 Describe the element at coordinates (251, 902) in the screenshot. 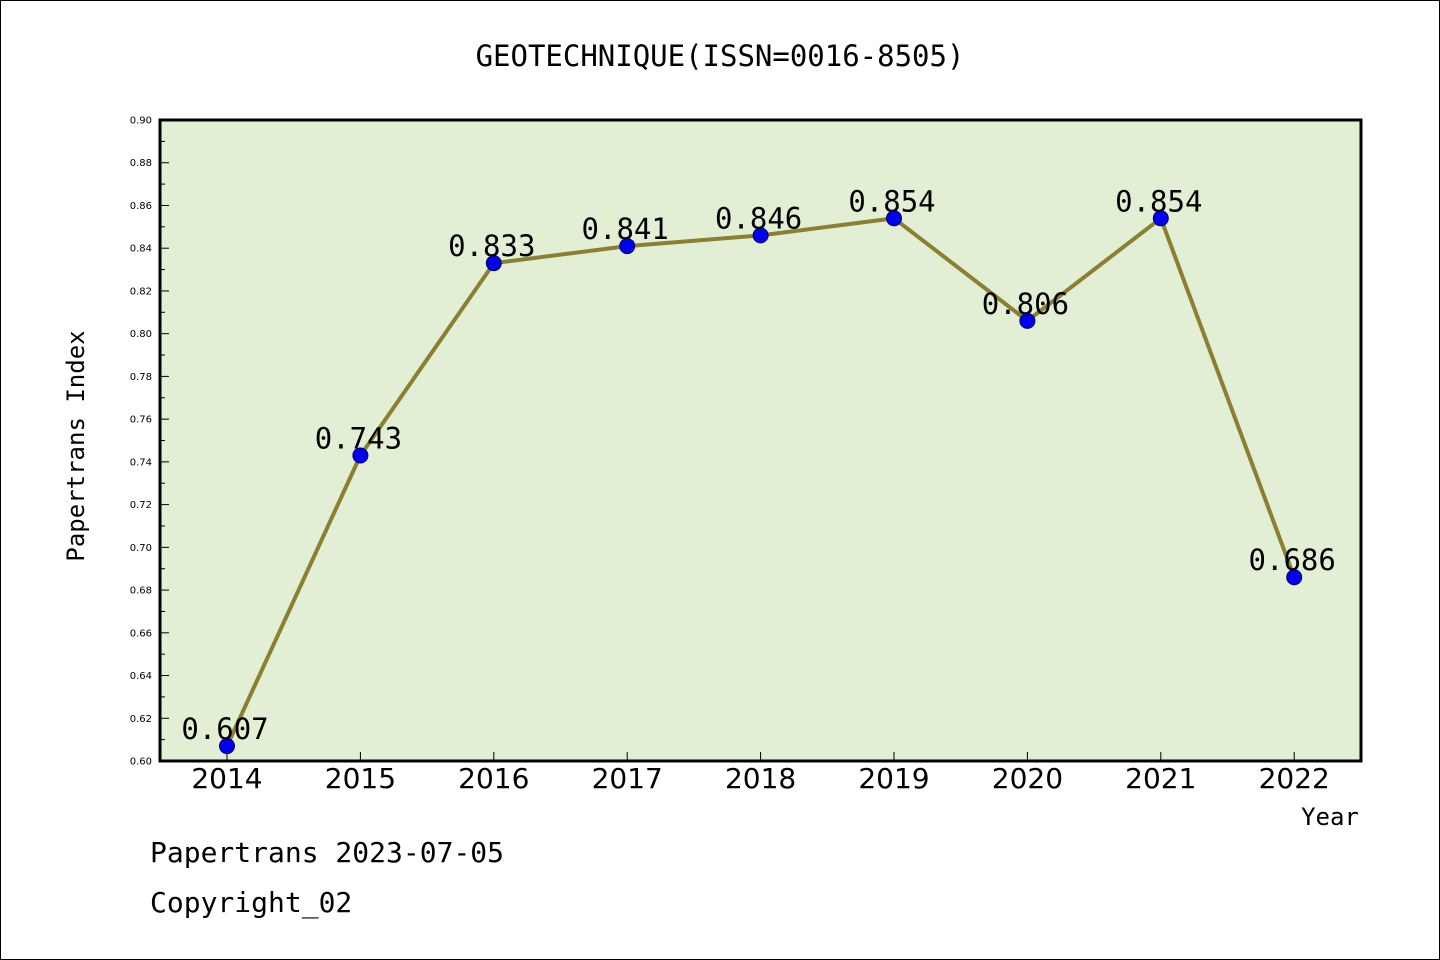

I see `footer-copyright: Copyright_02` at that location.